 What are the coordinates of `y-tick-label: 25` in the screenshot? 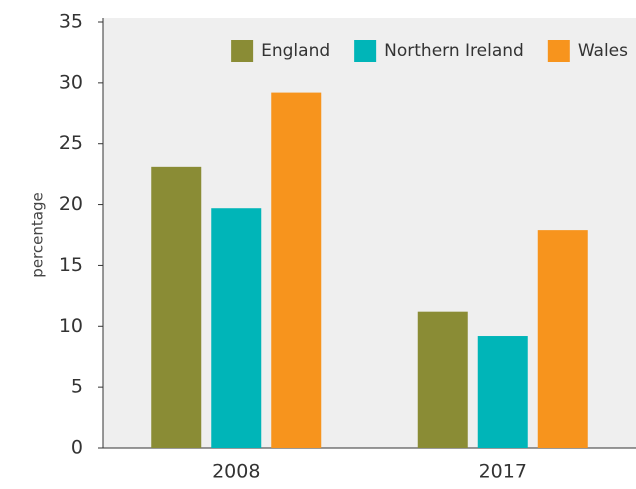 It's located at (71, 143).